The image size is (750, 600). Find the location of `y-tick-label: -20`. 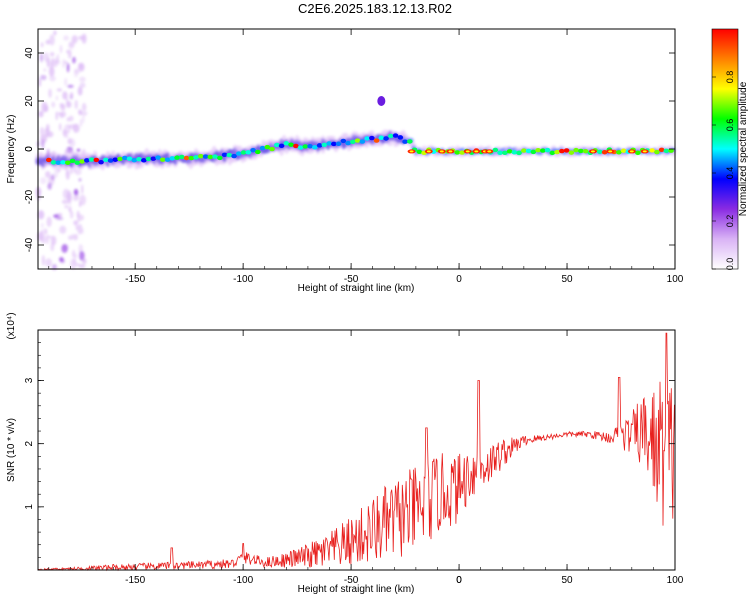

y-tick-label: -20 is located at coordinates (29, 196).